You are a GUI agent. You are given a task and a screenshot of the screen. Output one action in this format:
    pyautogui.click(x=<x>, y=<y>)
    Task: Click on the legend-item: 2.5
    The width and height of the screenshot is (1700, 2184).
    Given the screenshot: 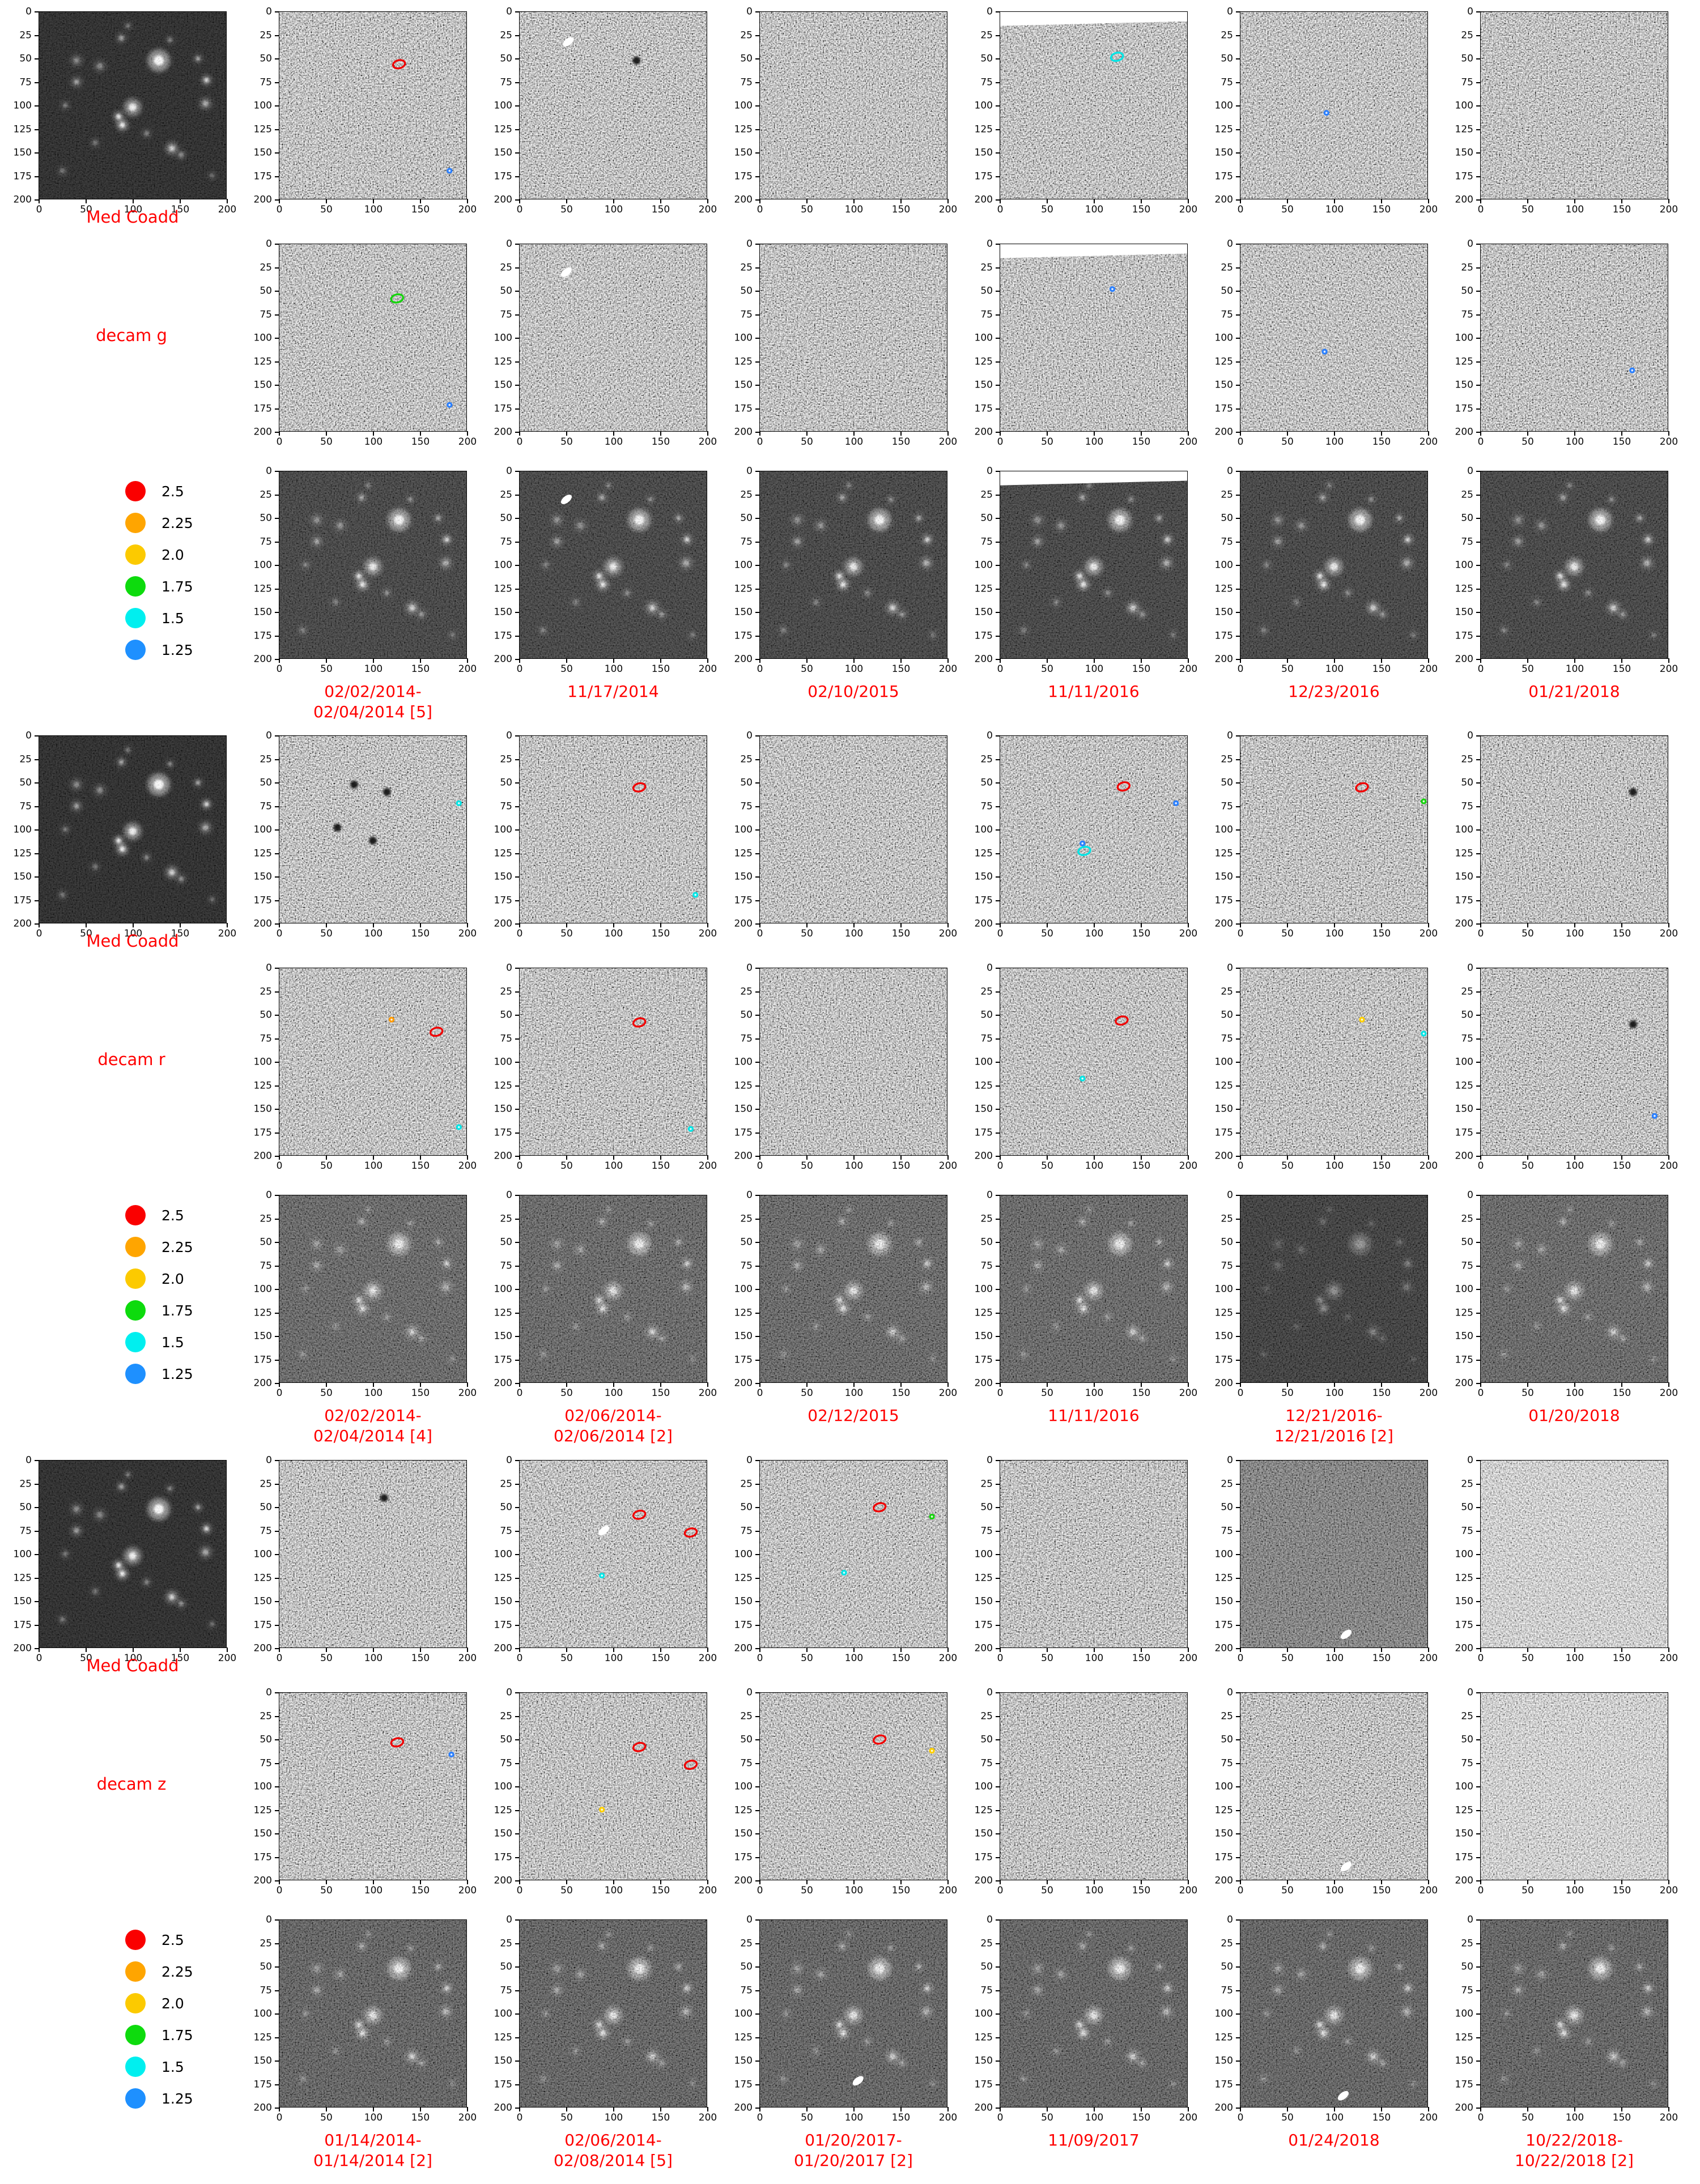 What is the action you would take?
    pyautogui.click(x=159, y=1940)
    